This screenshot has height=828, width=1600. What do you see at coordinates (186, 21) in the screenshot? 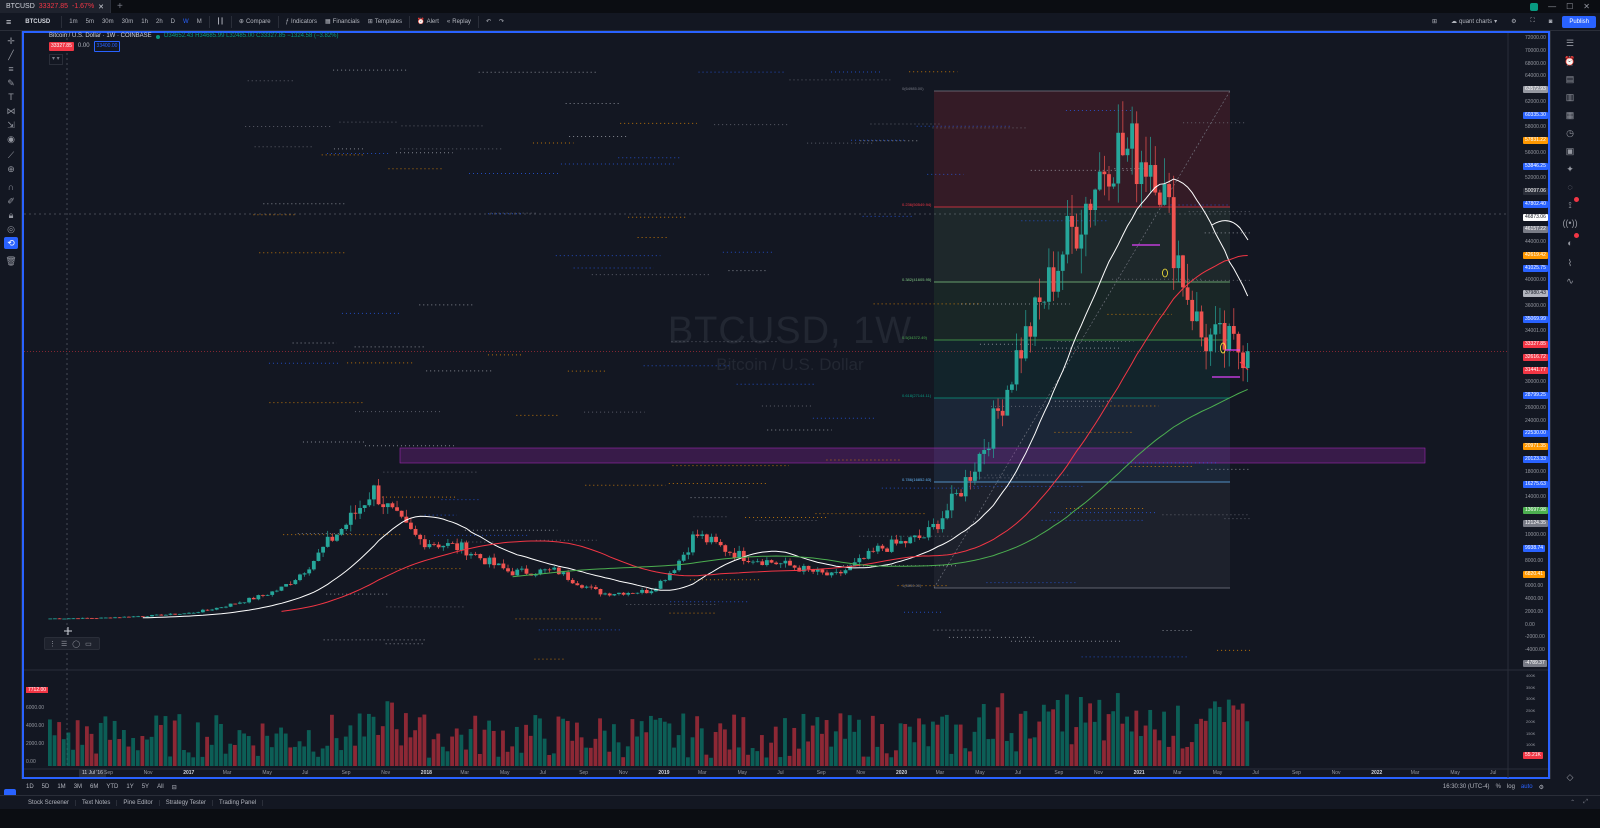
I see `interval-7: W` at bounding box center [186, 21].